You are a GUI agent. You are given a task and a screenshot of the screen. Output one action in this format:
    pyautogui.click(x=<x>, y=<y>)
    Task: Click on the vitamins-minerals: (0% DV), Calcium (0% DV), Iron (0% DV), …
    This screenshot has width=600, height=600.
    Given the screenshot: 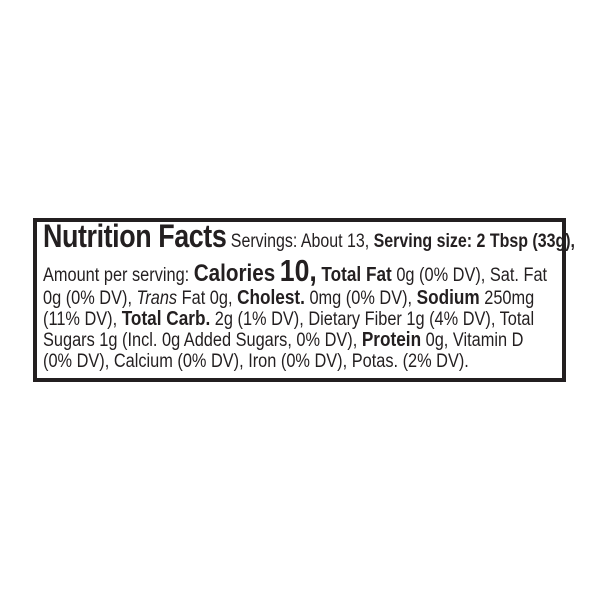 What is the action you would take?
    pyautogui.click(x=256, y=361)
    